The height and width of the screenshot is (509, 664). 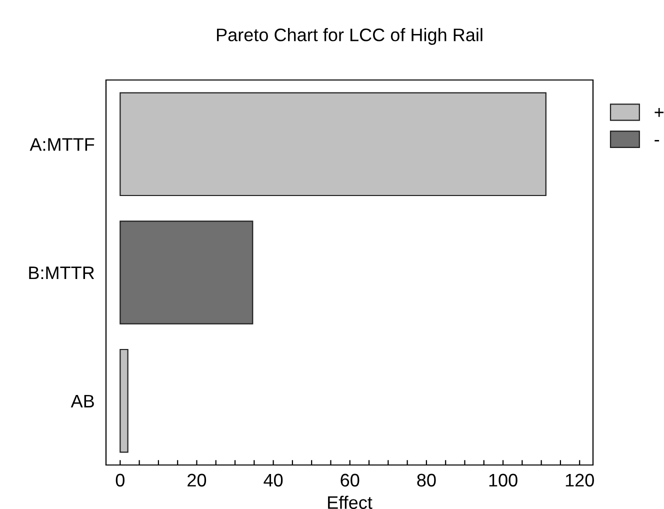 I want to click on y-tick-label: AB, so click(x=82, y=401).